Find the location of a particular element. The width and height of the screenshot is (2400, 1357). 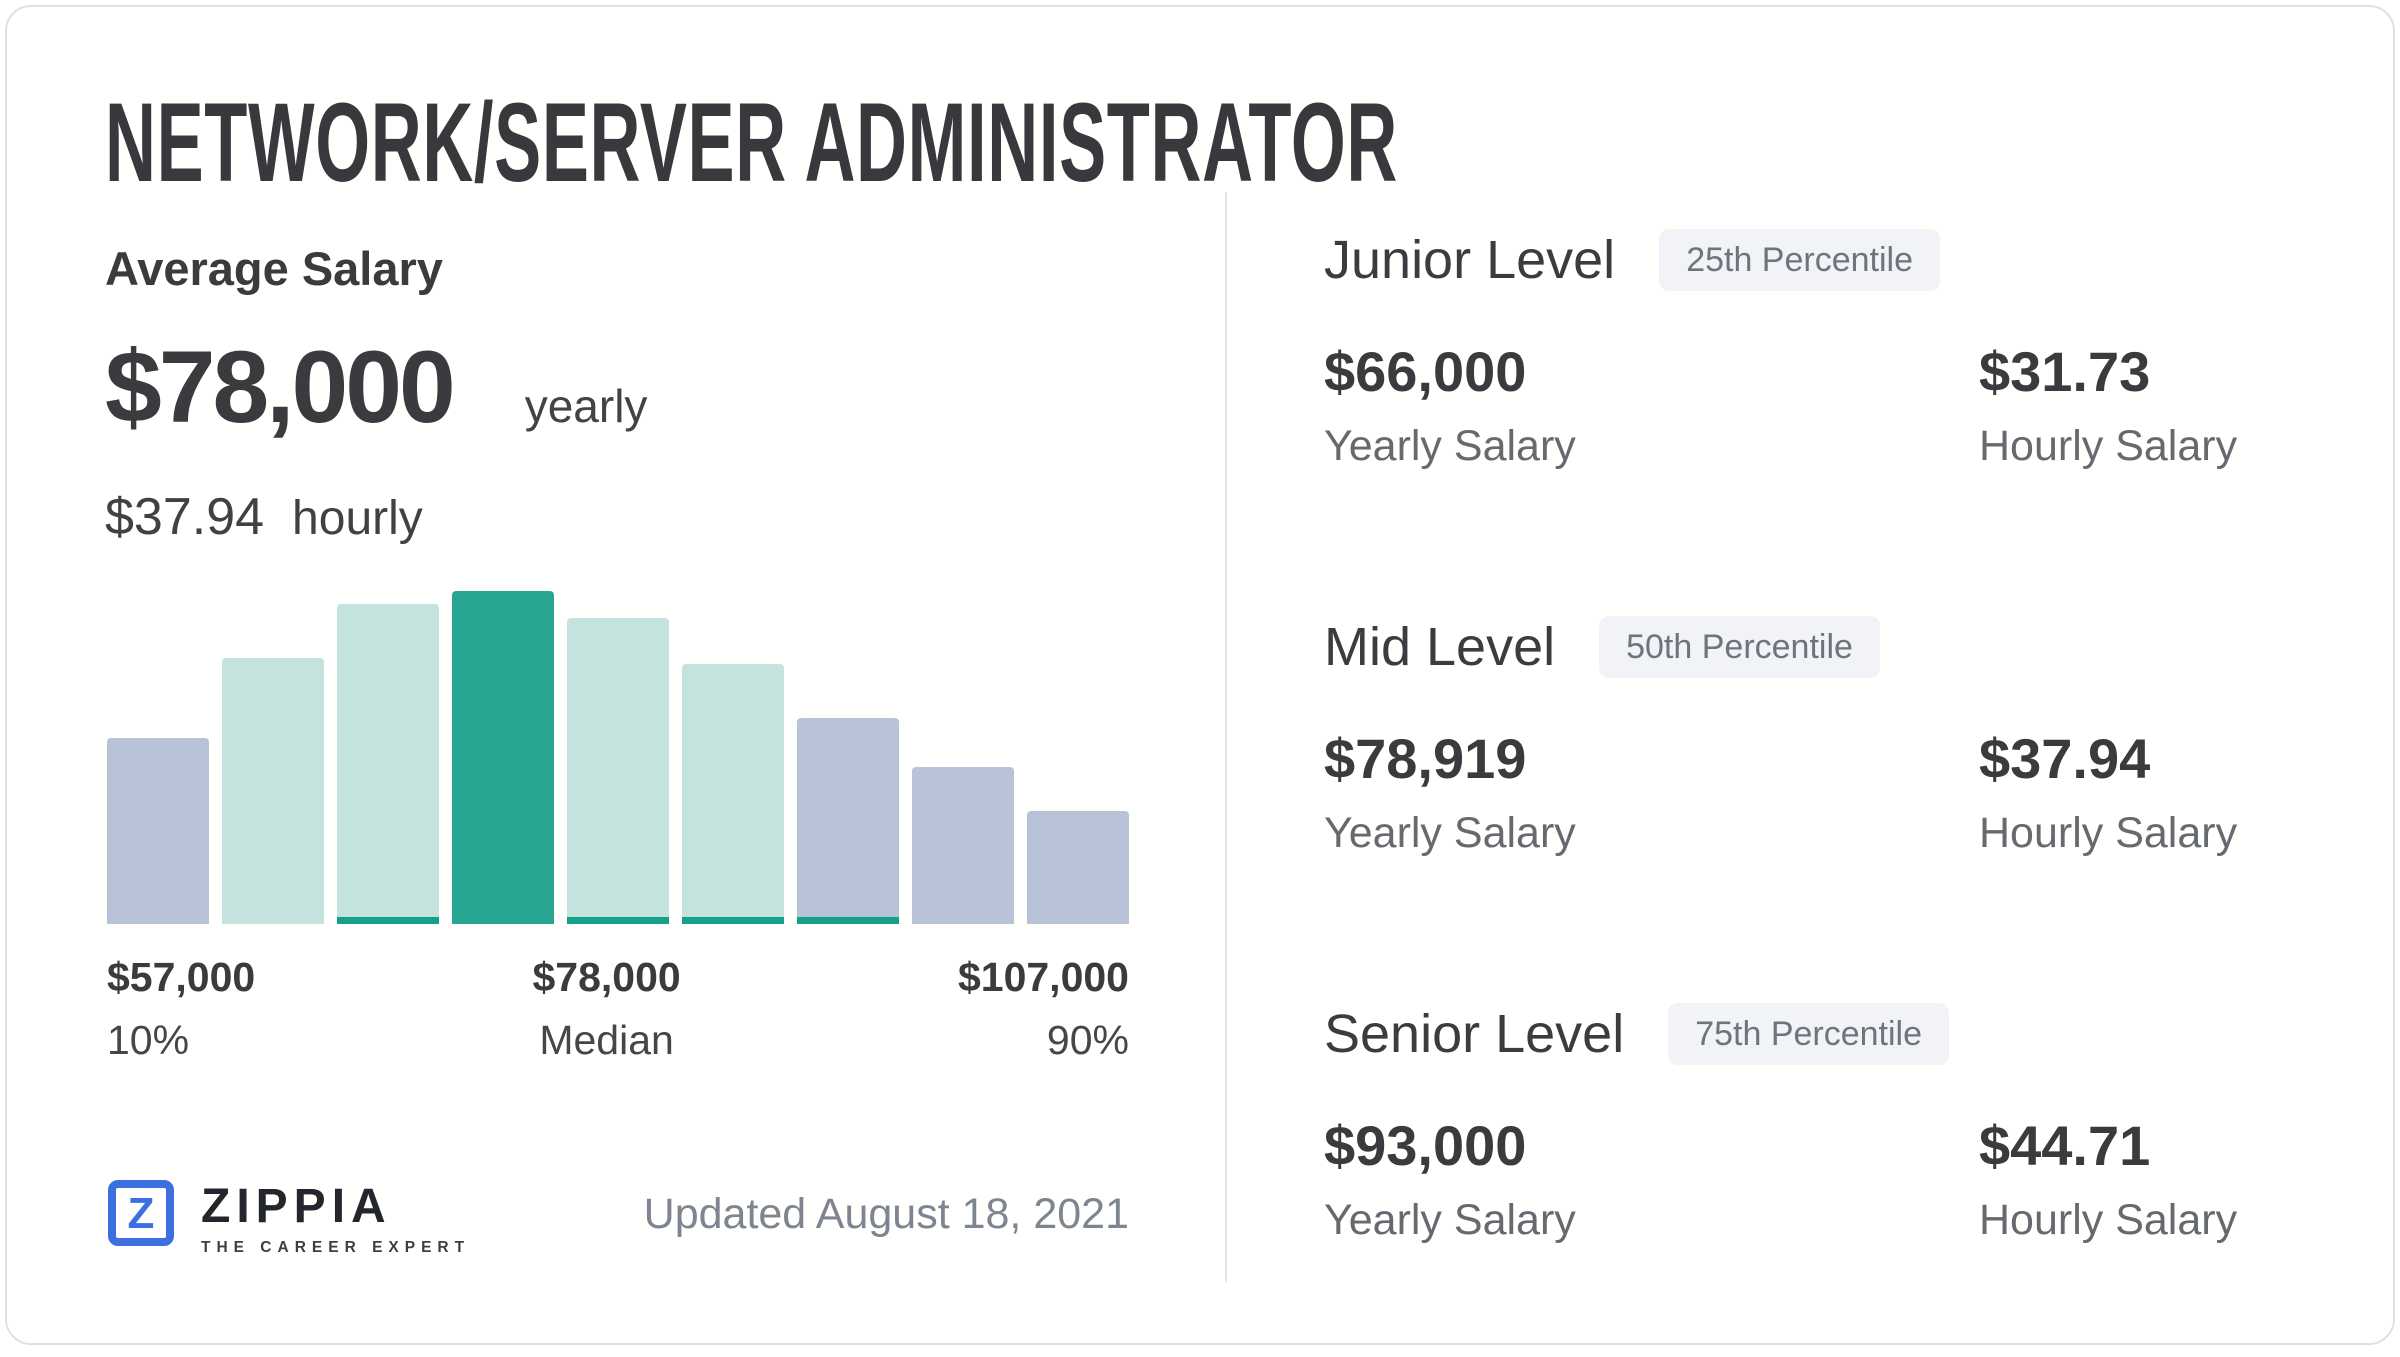

marker-median: $78,000 Median is located at coordinates (606, 1009).